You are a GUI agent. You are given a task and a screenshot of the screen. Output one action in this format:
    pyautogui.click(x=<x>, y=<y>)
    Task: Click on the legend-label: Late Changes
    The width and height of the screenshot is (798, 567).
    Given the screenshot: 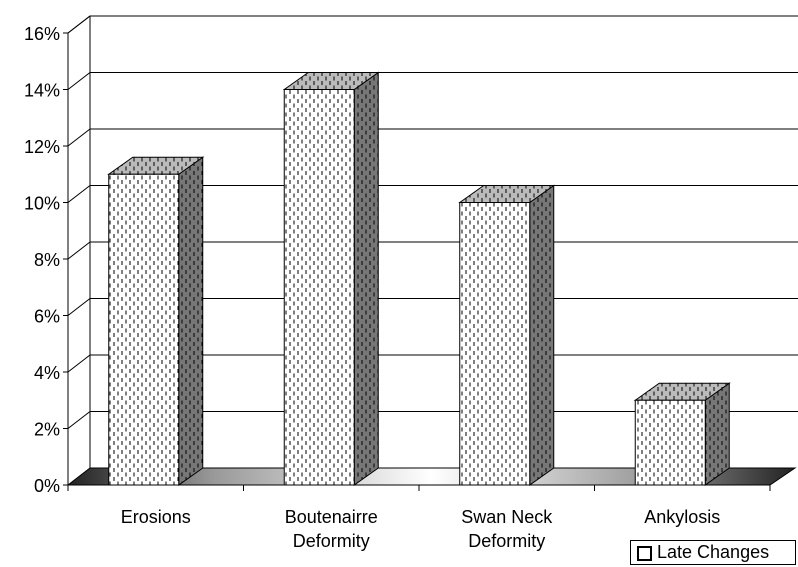 What is the action you would take?
    pyautogui.click(x=713, y=552)
    